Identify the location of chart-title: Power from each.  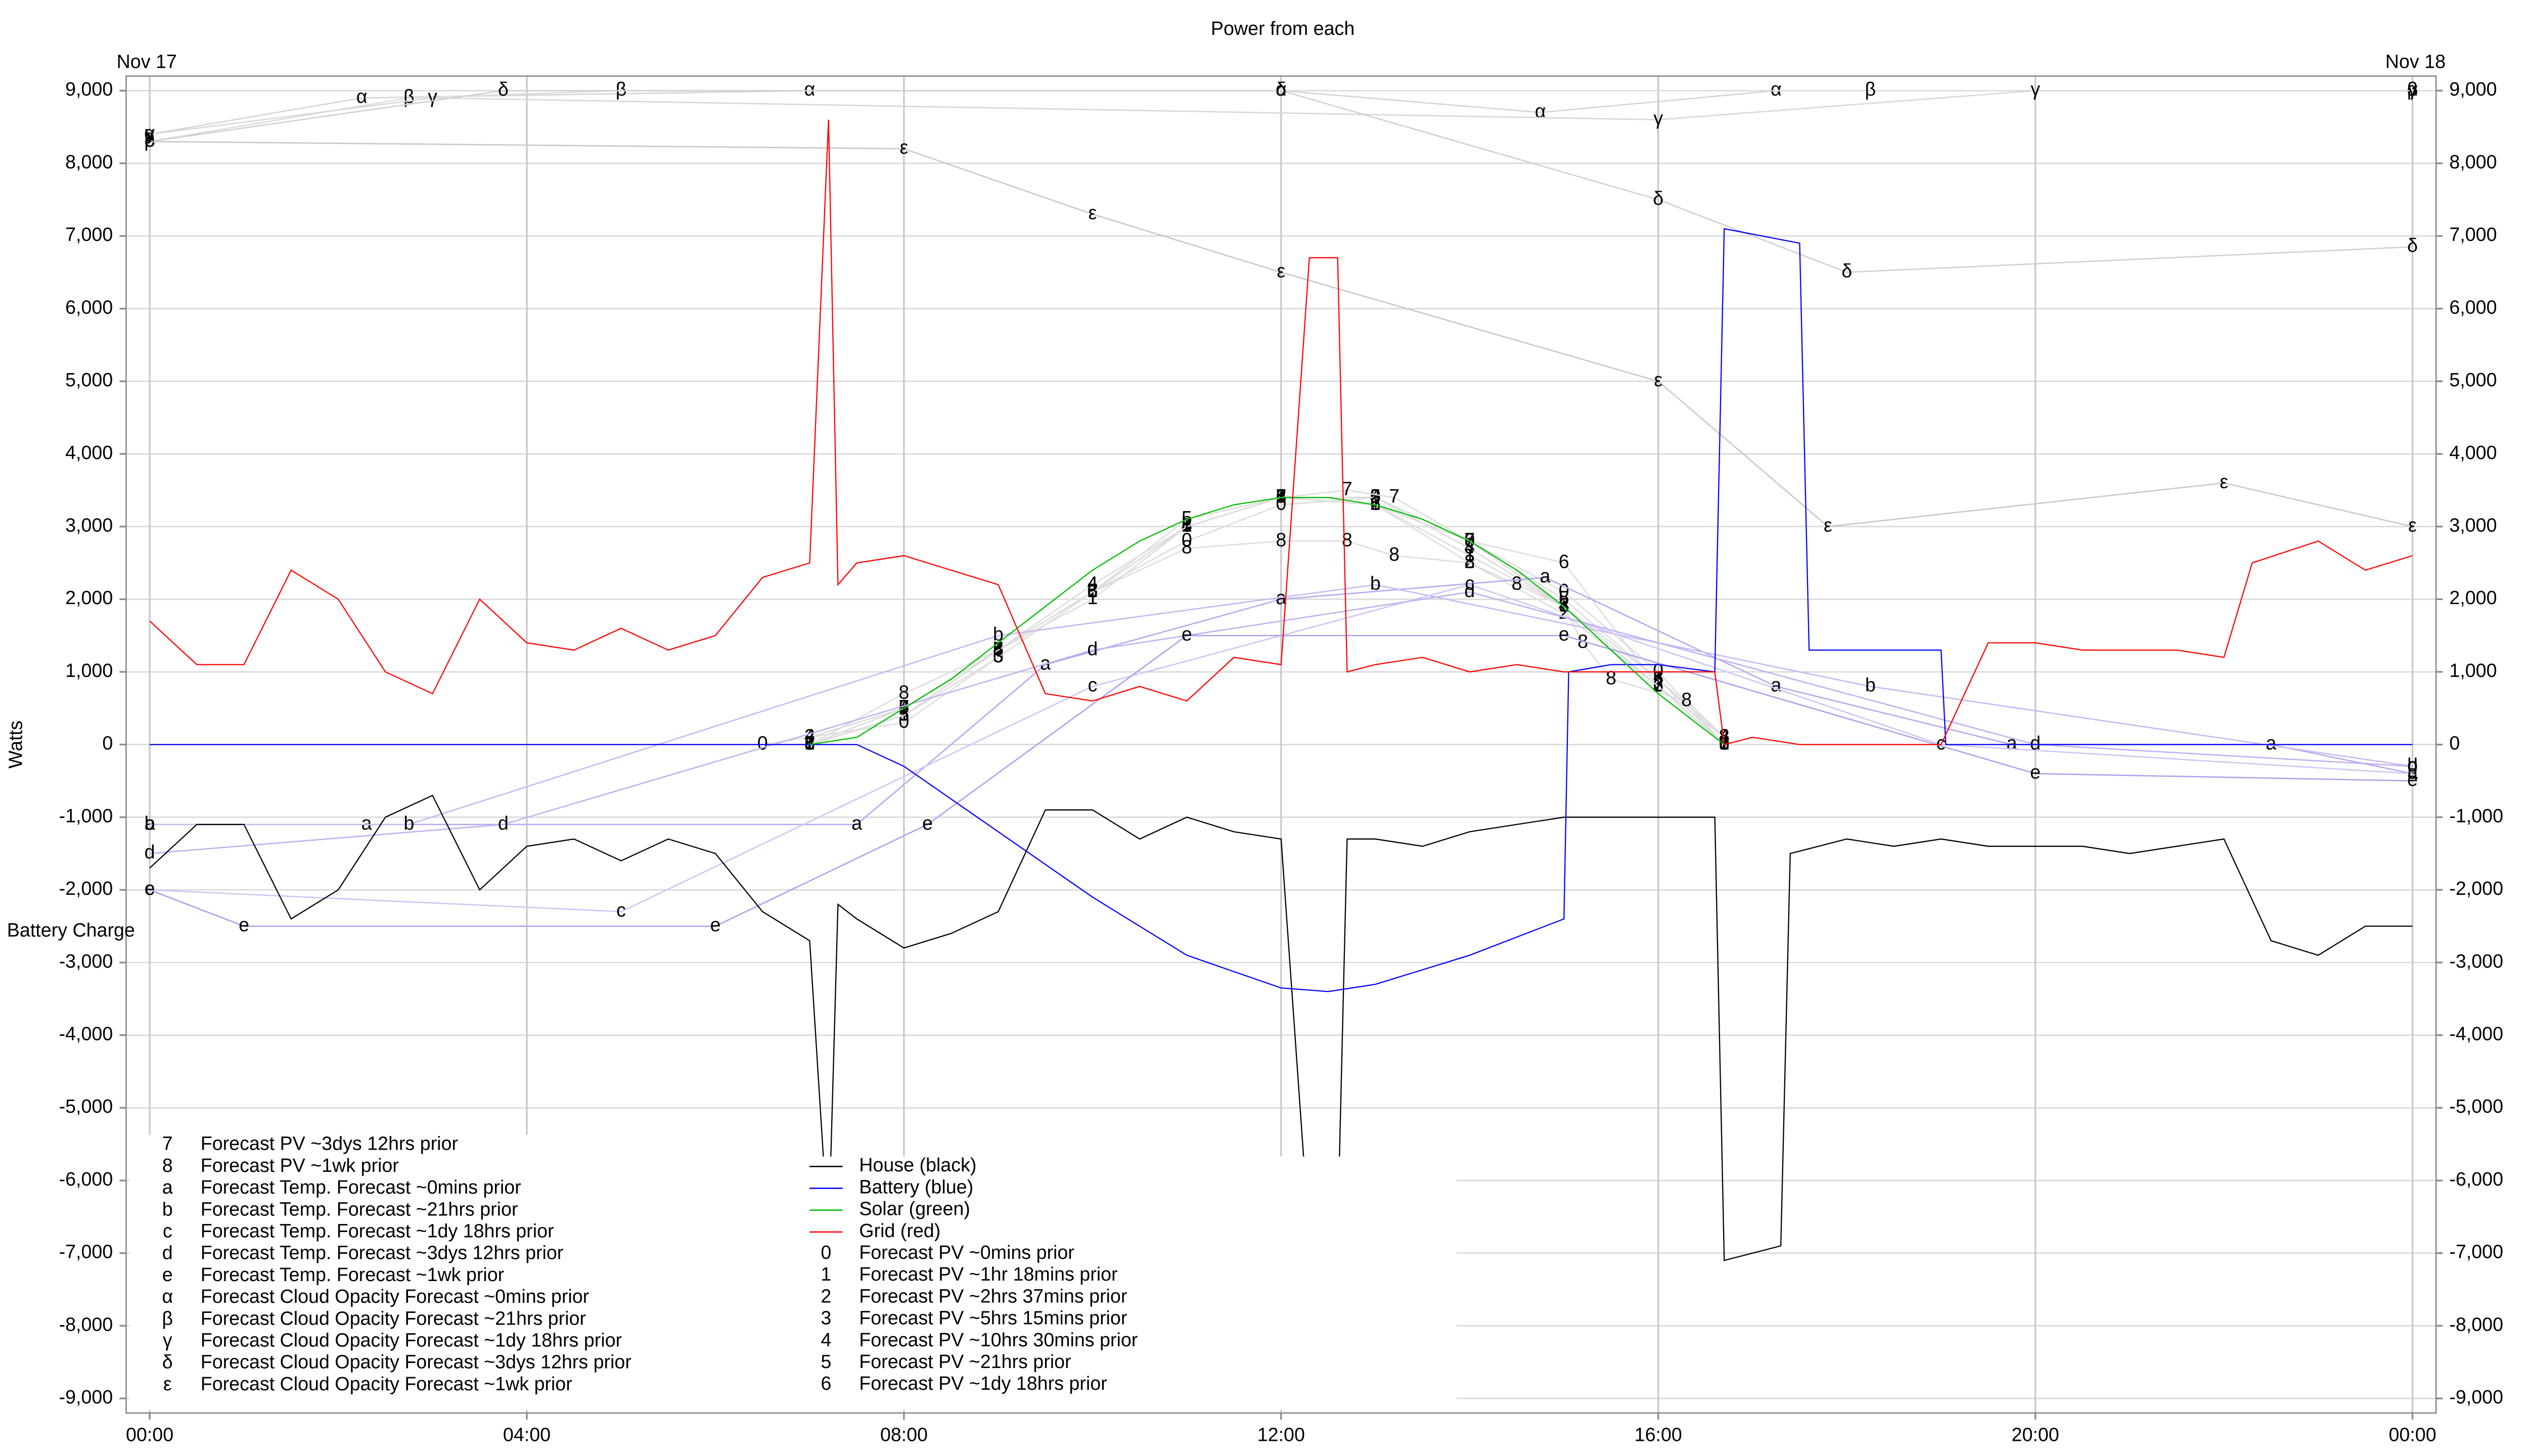
(1283, 29).